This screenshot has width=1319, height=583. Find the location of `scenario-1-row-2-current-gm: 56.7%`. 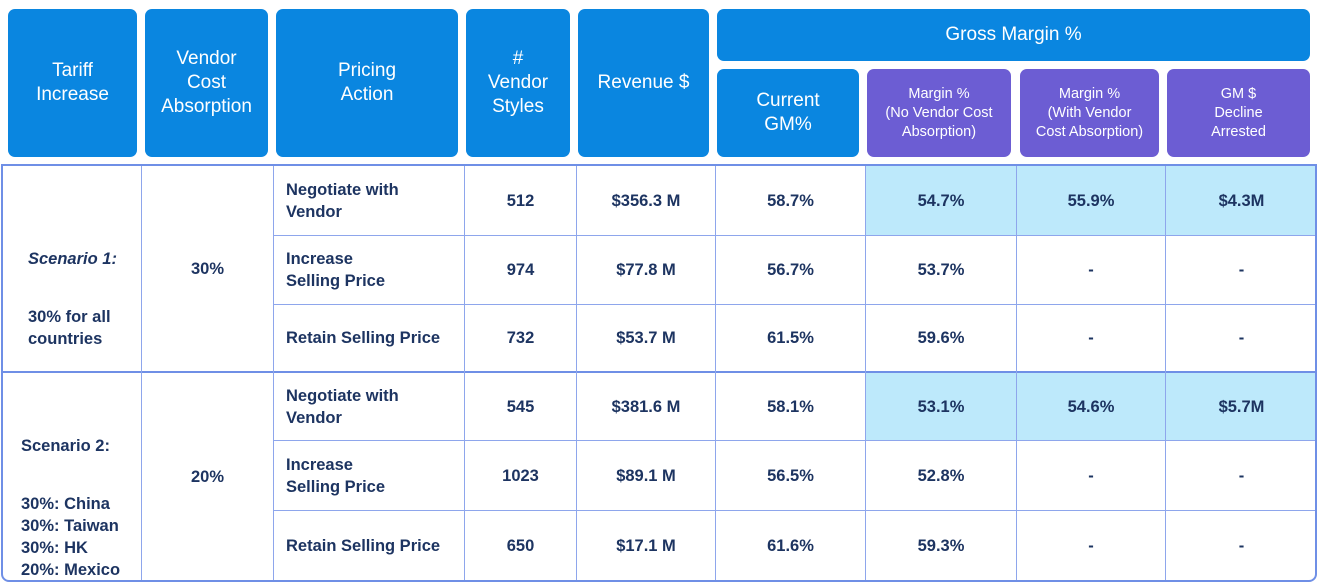

scenario-1-row-2-current-gm: 56.7% is located at coordinates (790, 270).